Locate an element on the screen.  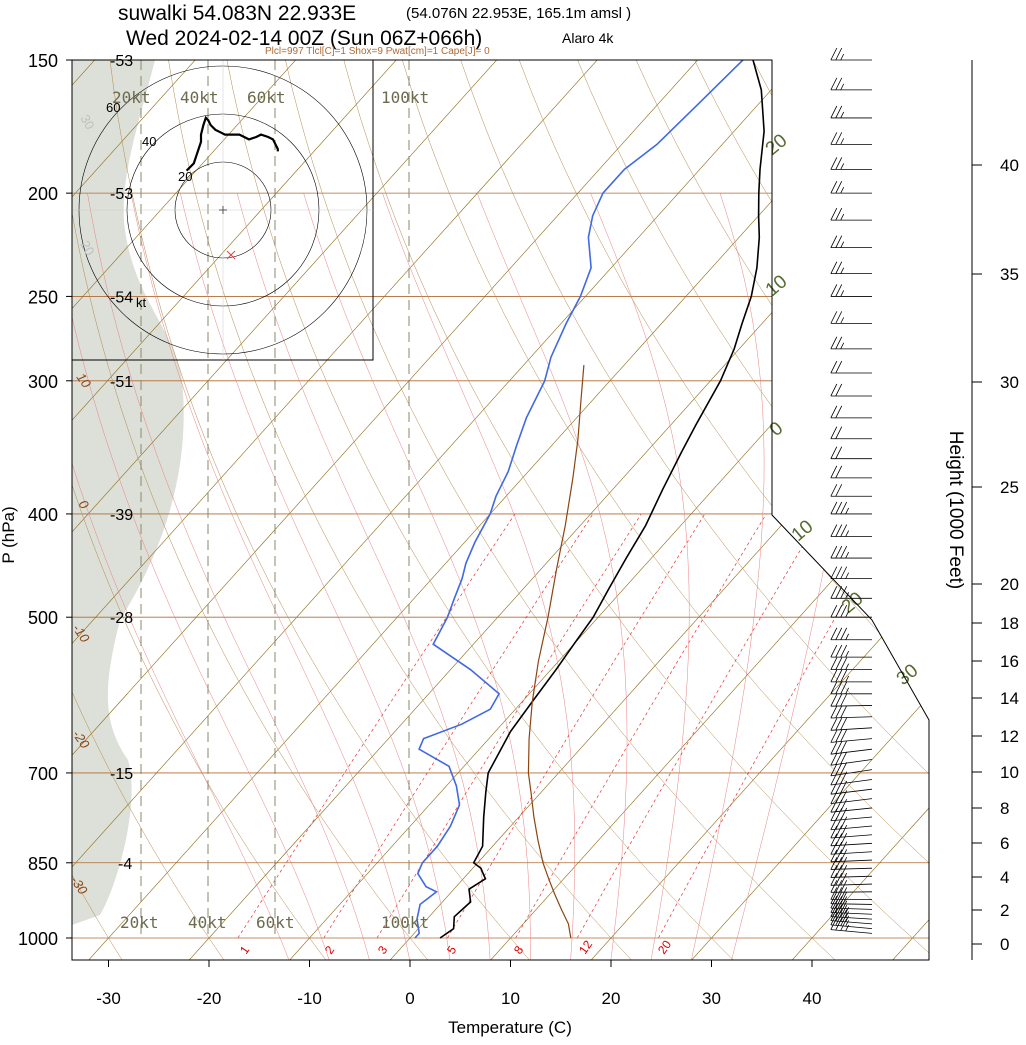
x-tick-label: 0 is located at coordinates (409, 998).